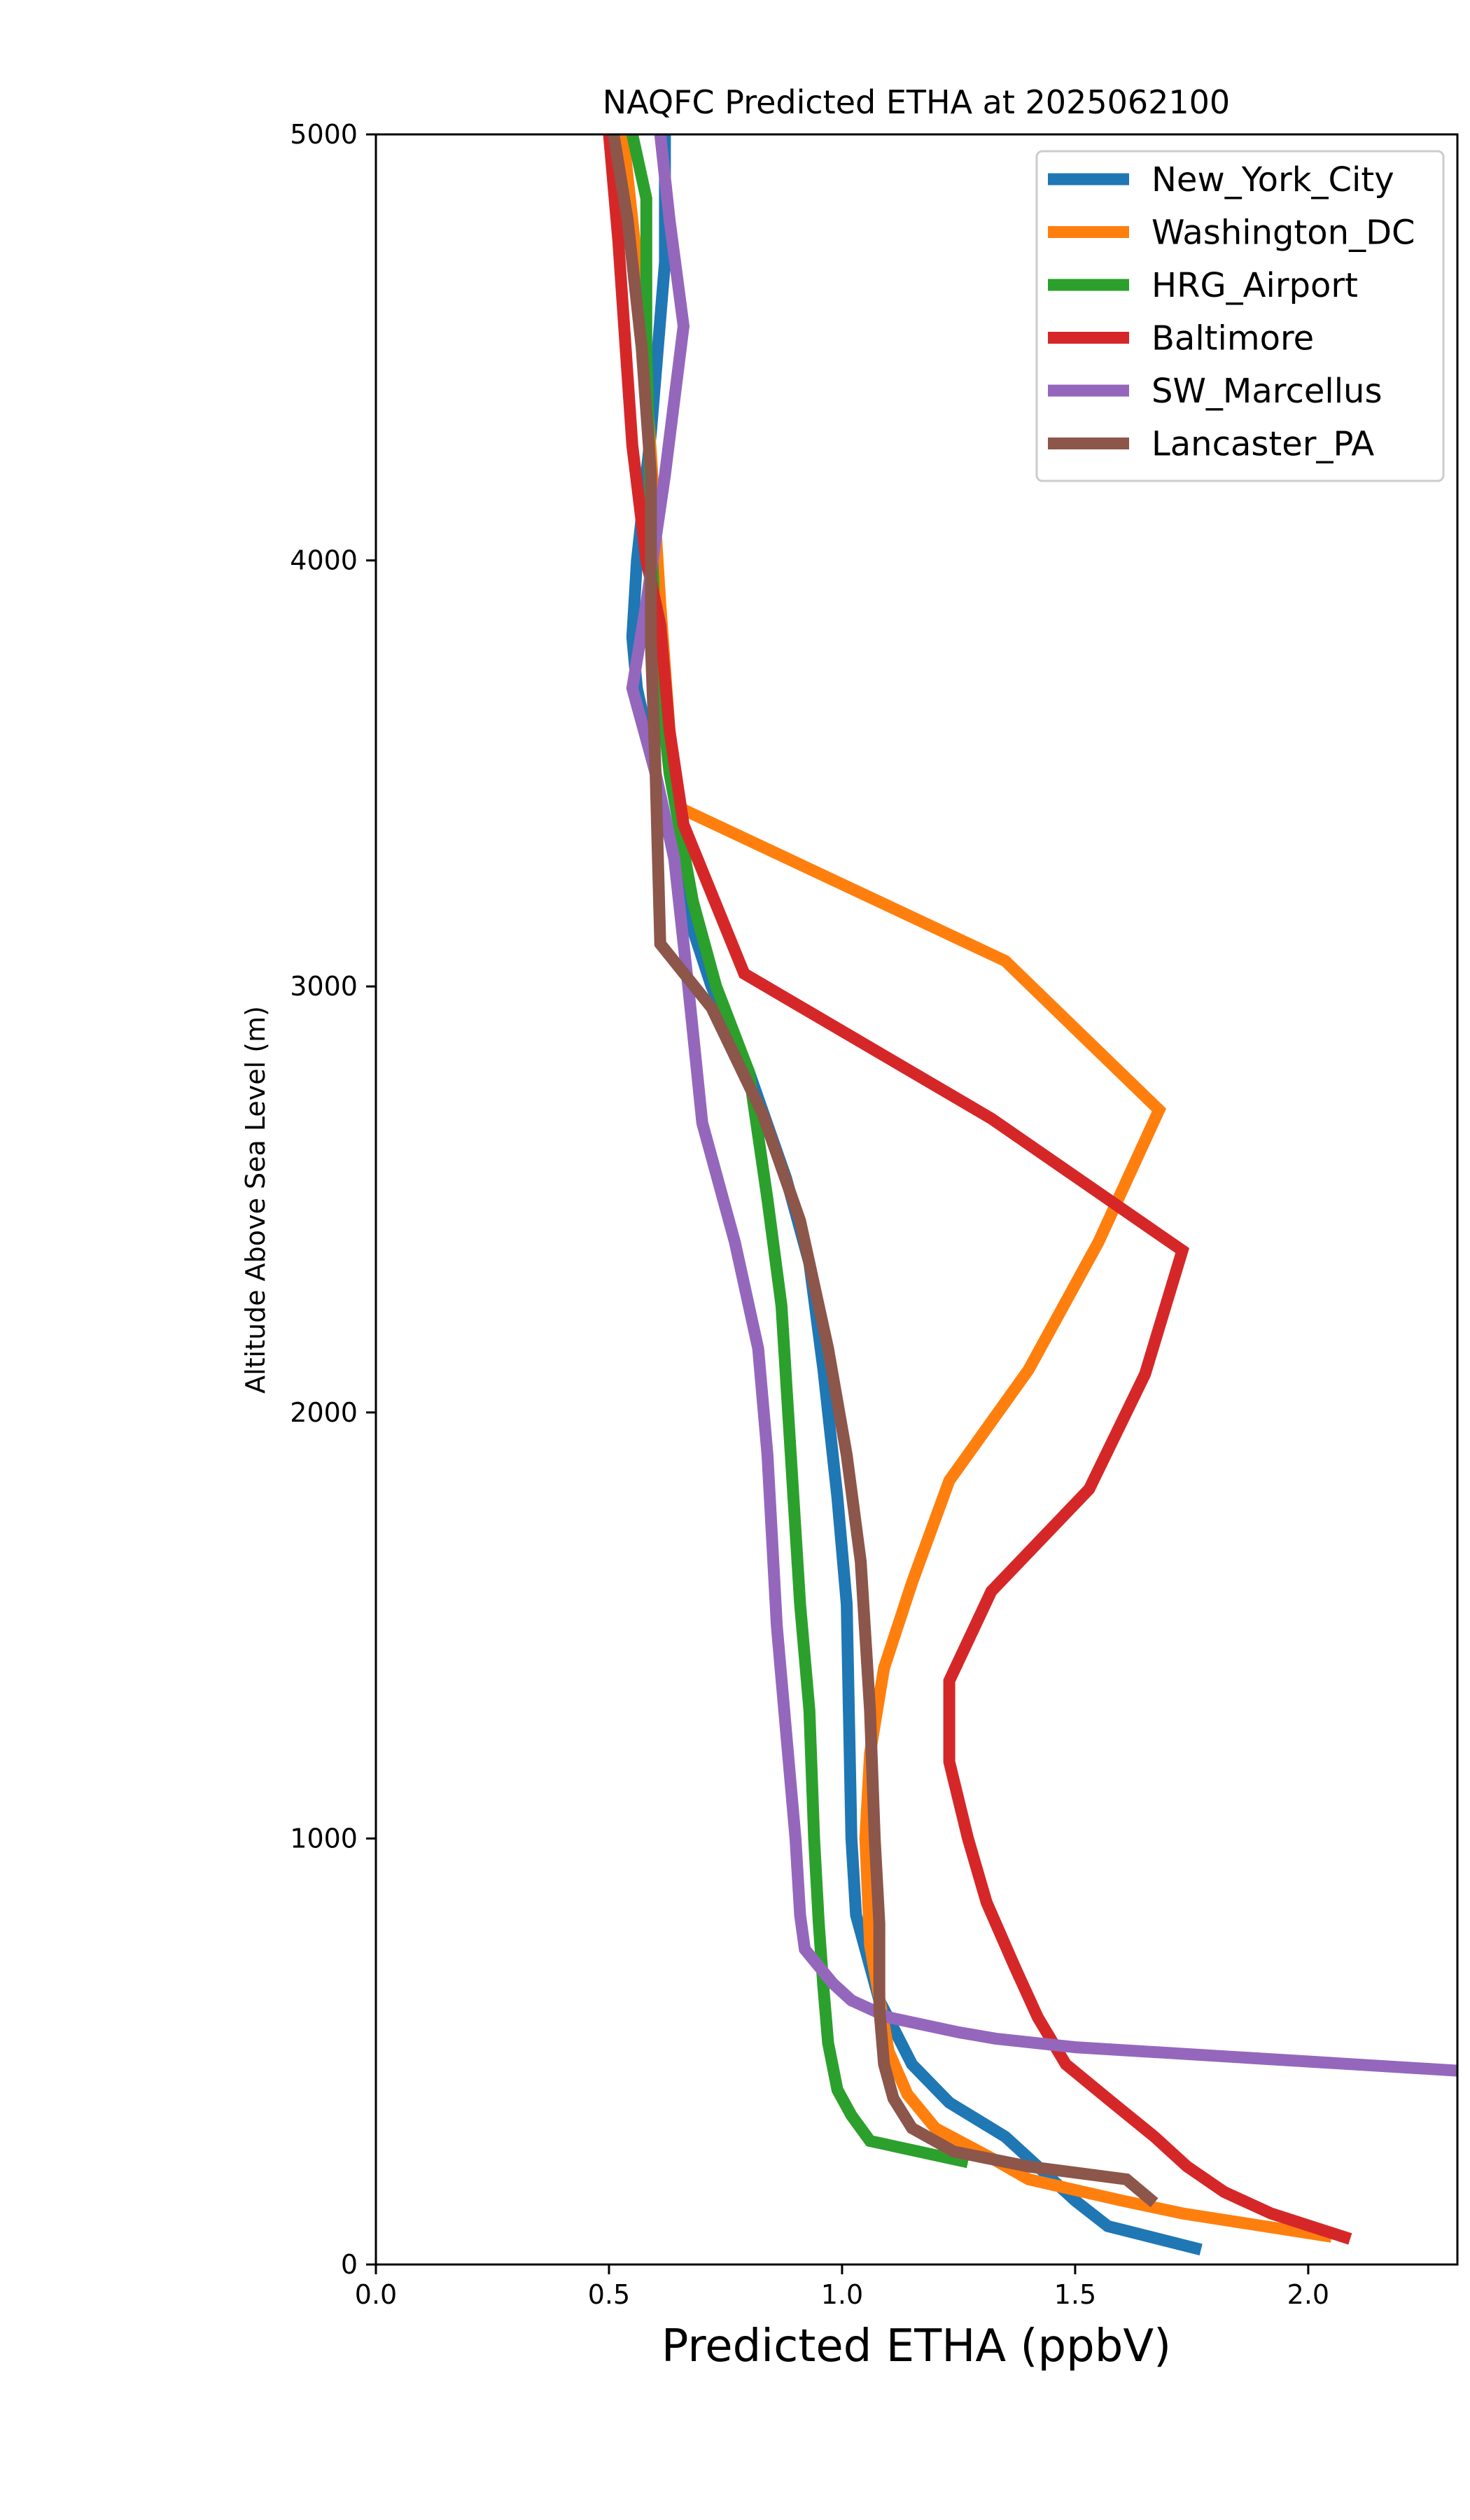  I want to click on x-tick-label: 0.5, so click(609, 2294).